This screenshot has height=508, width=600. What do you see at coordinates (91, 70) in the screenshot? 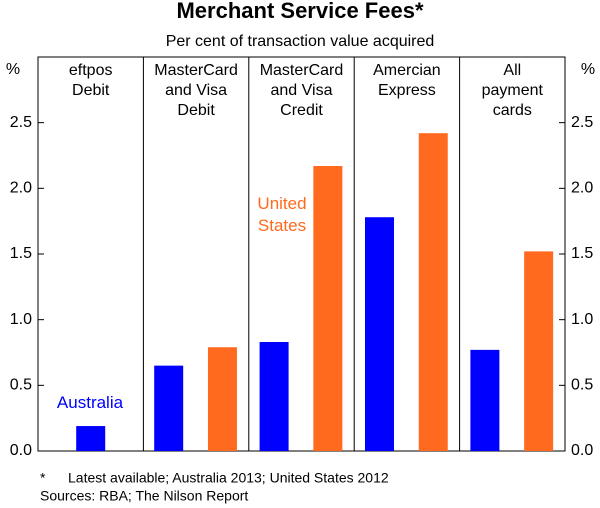
I see `category-label: eftpos` at bounding box center [91, 70].